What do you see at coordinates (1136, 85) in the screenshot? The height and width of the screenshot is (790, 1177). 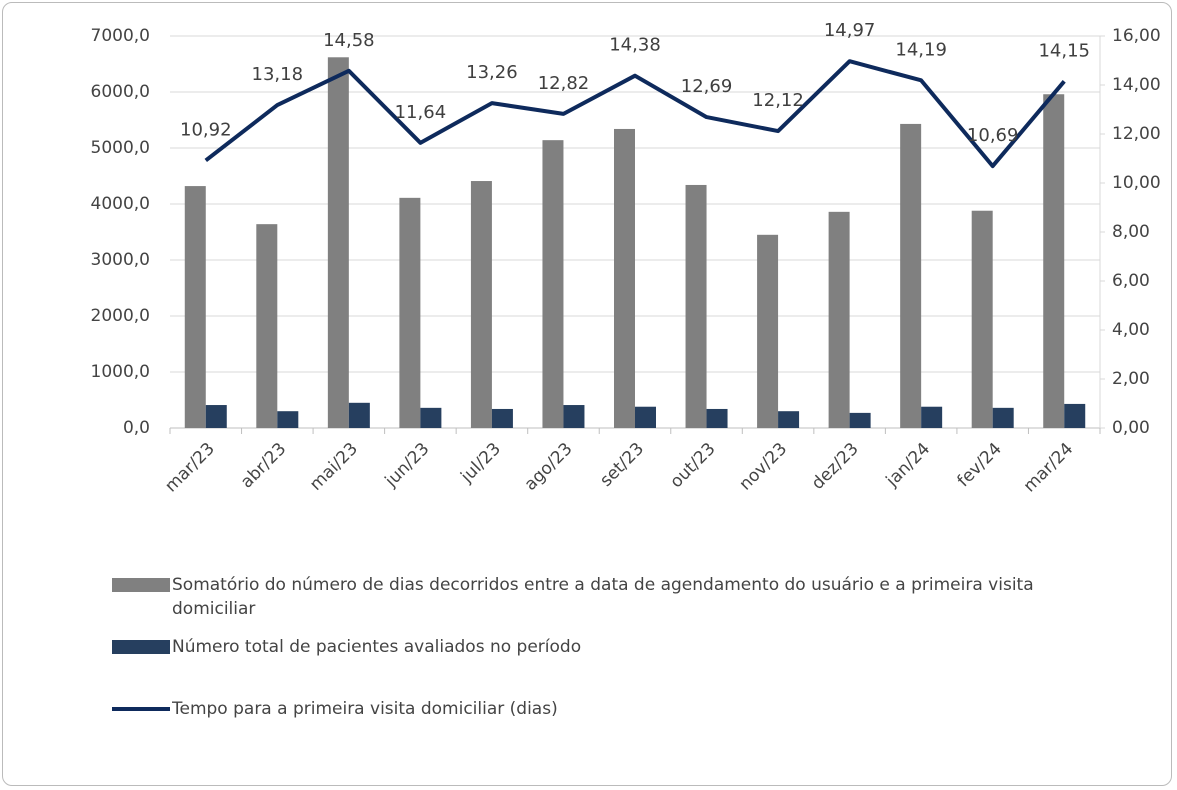 I see `y2-tick-label: 14,00` at bounding box center [1136, 85].